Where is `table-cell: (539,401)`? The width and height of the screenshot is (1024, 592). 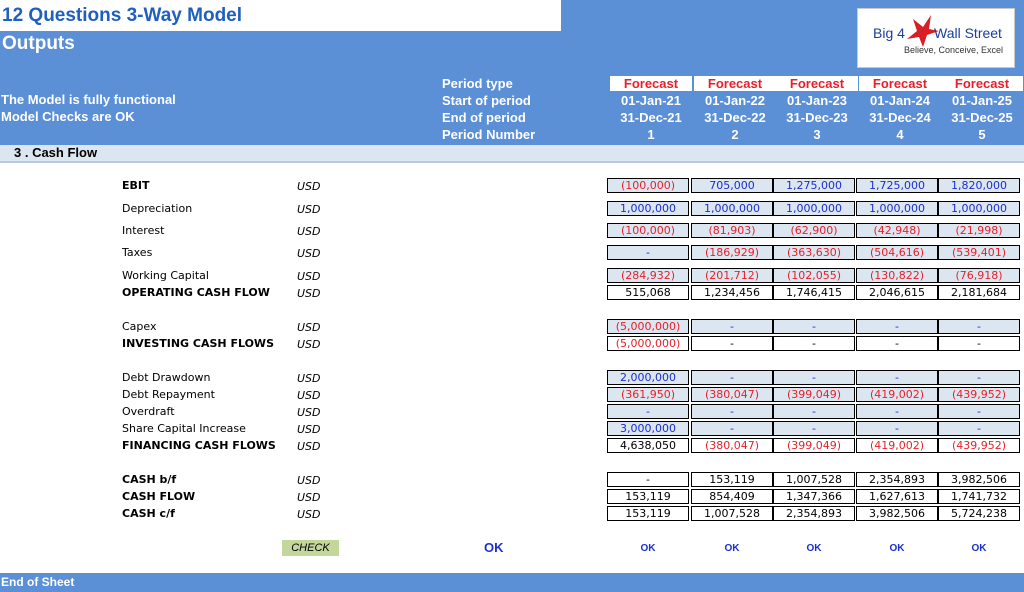 table-cell: (539,401) is located at coordinates (979, 252).